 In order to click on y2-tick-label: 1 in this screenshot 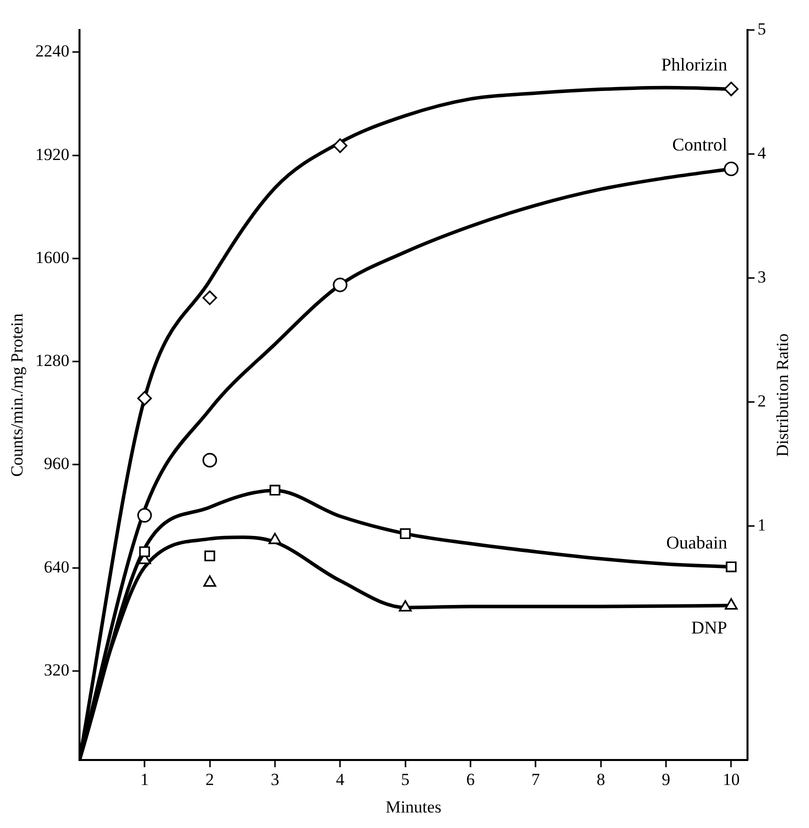, I will do `click(762, 524)`.